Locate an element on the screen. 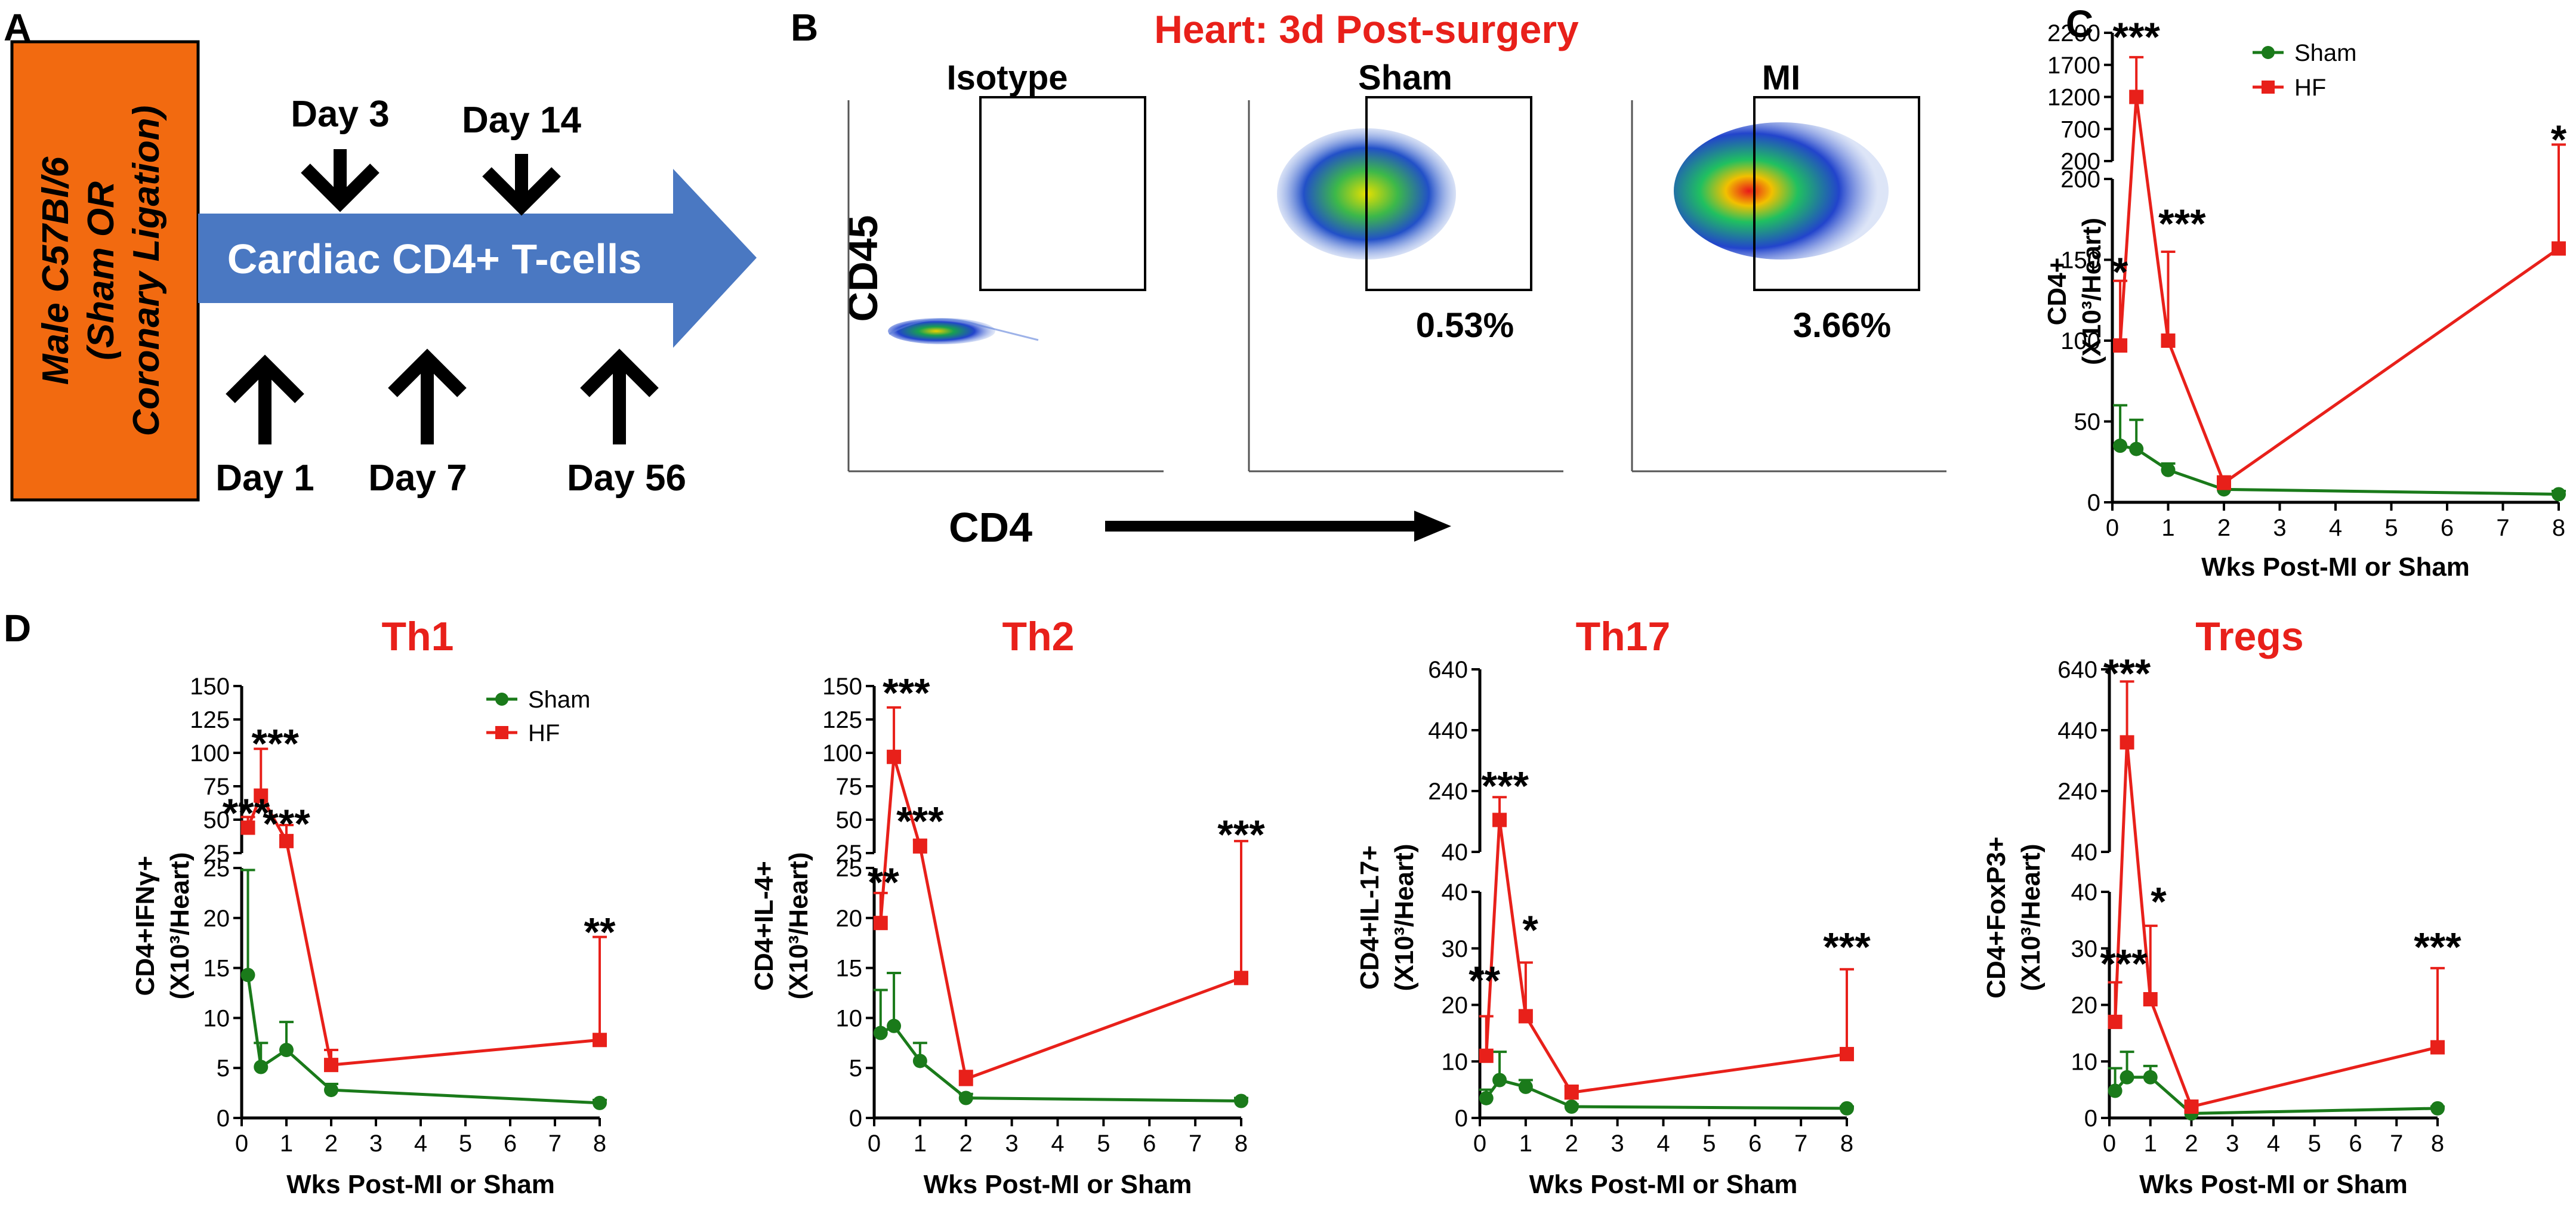 The width and height of the screenshot is (2576, 1214). y-tick-label: 125 is located at coordinates (210, 720).